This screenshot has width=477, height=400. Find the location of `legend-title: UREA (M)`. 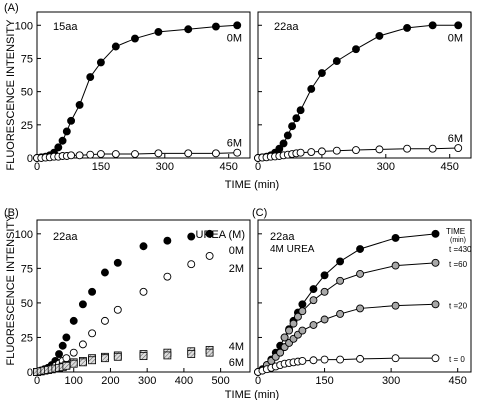

legend-title: UREA (M) is located at coordinates (221, 235).